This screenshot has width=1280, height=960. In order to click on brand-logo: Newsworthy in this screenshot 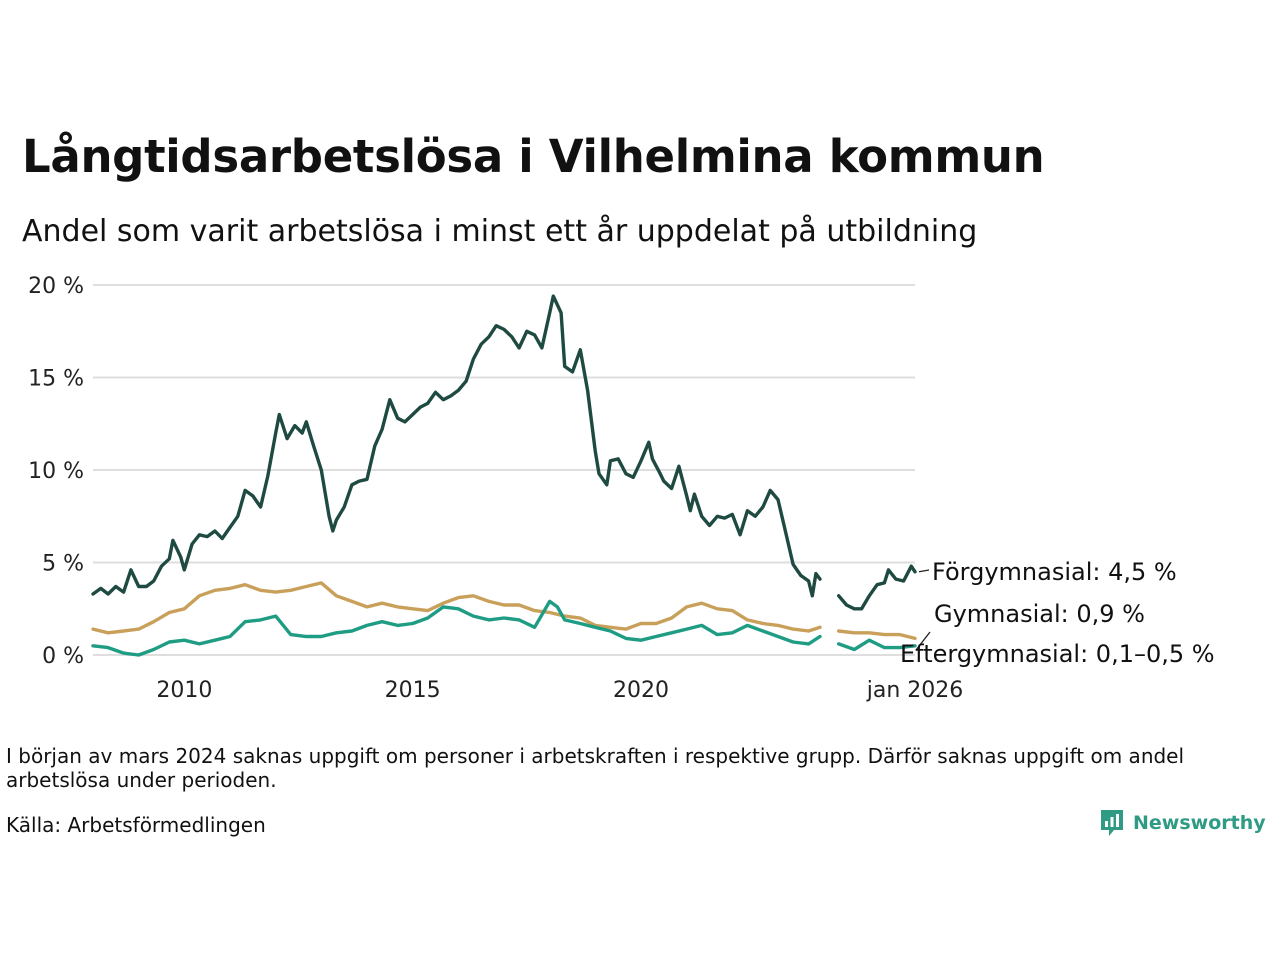, I will do `click(1182, 823)`.